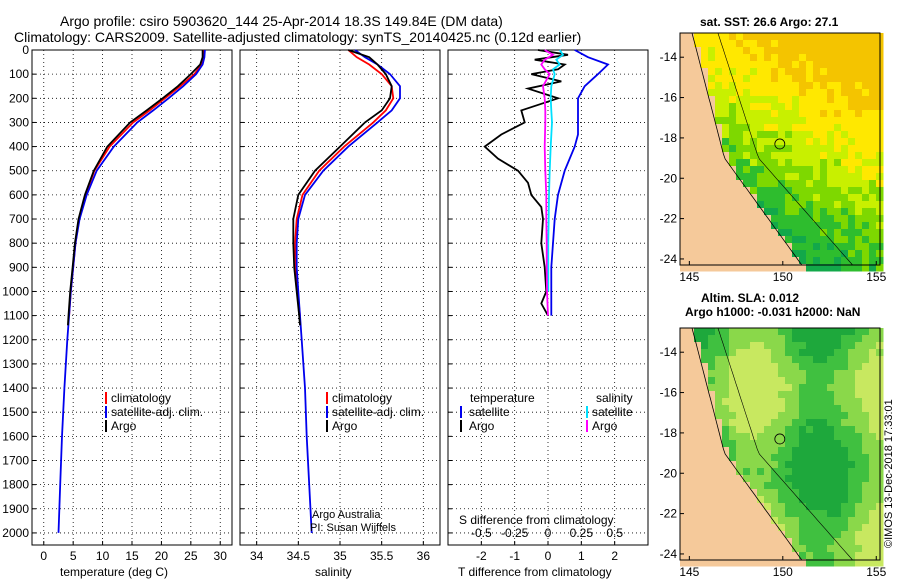 Image resolution: width=900 pixels, height=580 pixels. What do you see at coordinates (669, 433) in the screenshot?
I see `map-y-tick-label: -18` at bounding box center [669, 433].